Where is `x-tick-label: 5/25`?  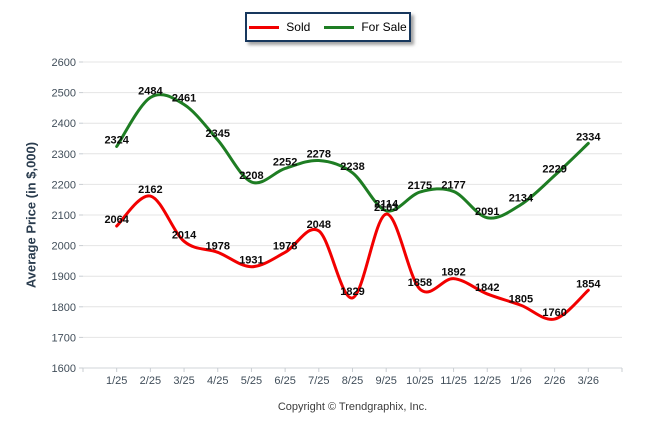
x-tick-label: 5/25 is located at coordinates (251, 381).